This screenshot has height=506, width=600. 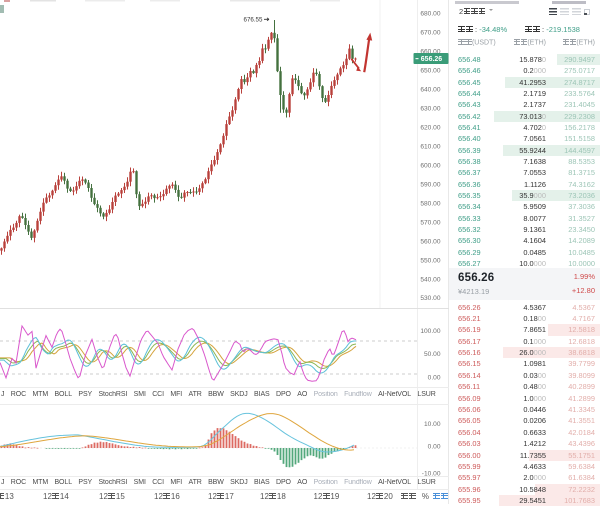 What do you see at coordinates (432, 354) in the screenshot?
I see `svg-text: 50.00` at bounding box center [432, 354].